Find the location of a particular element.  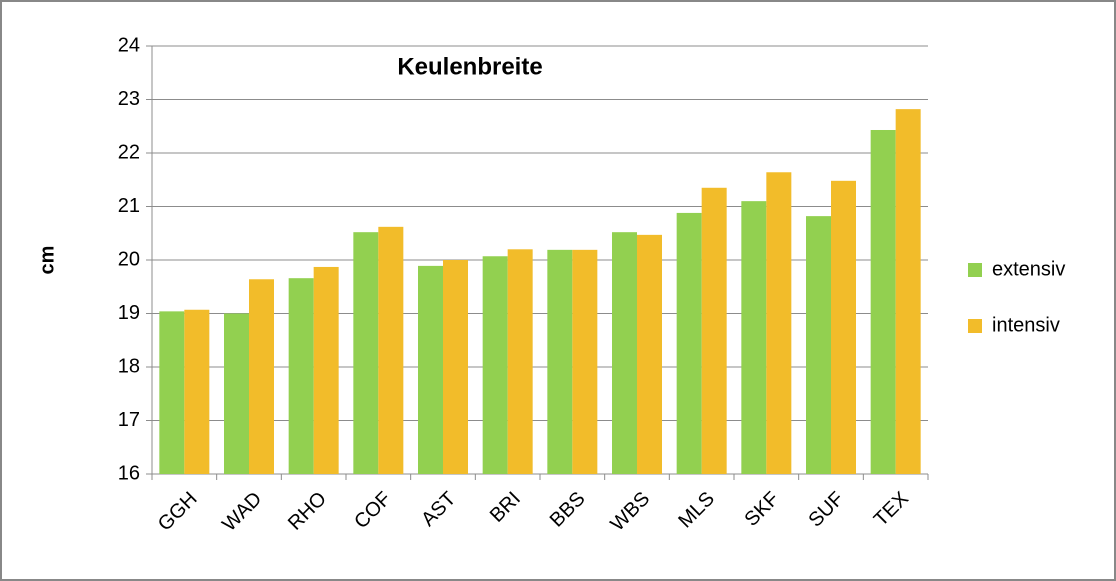

legend-label: intensiv is located at coordinates (1026, 325).